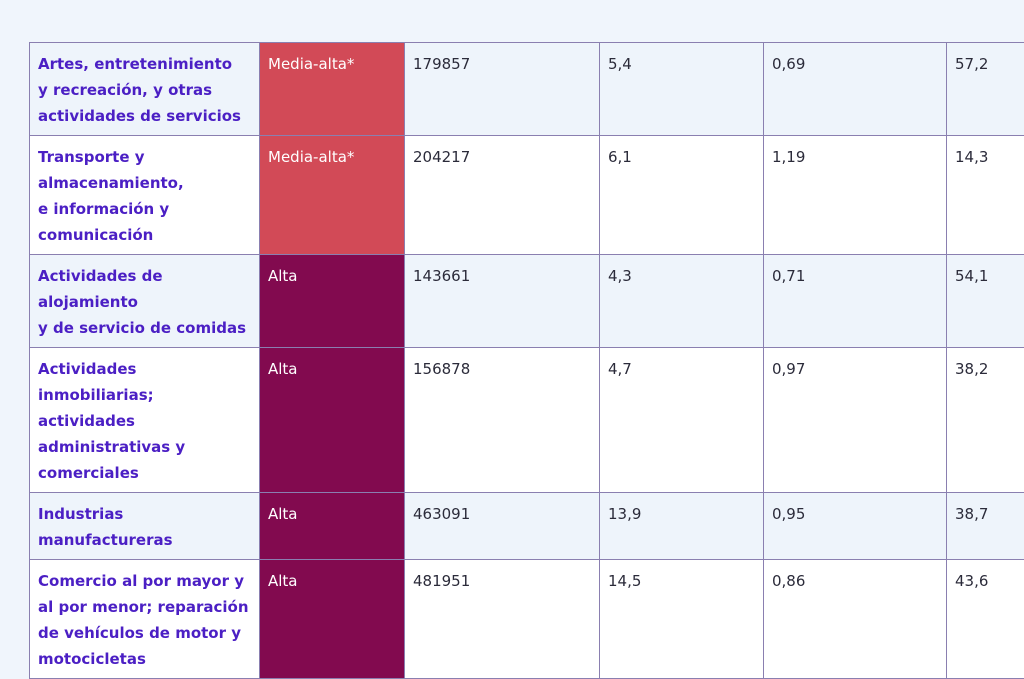  Describe the element at coordinates (91, 157) in the screenshot. I see `sector-line: Transporte y` at that location.